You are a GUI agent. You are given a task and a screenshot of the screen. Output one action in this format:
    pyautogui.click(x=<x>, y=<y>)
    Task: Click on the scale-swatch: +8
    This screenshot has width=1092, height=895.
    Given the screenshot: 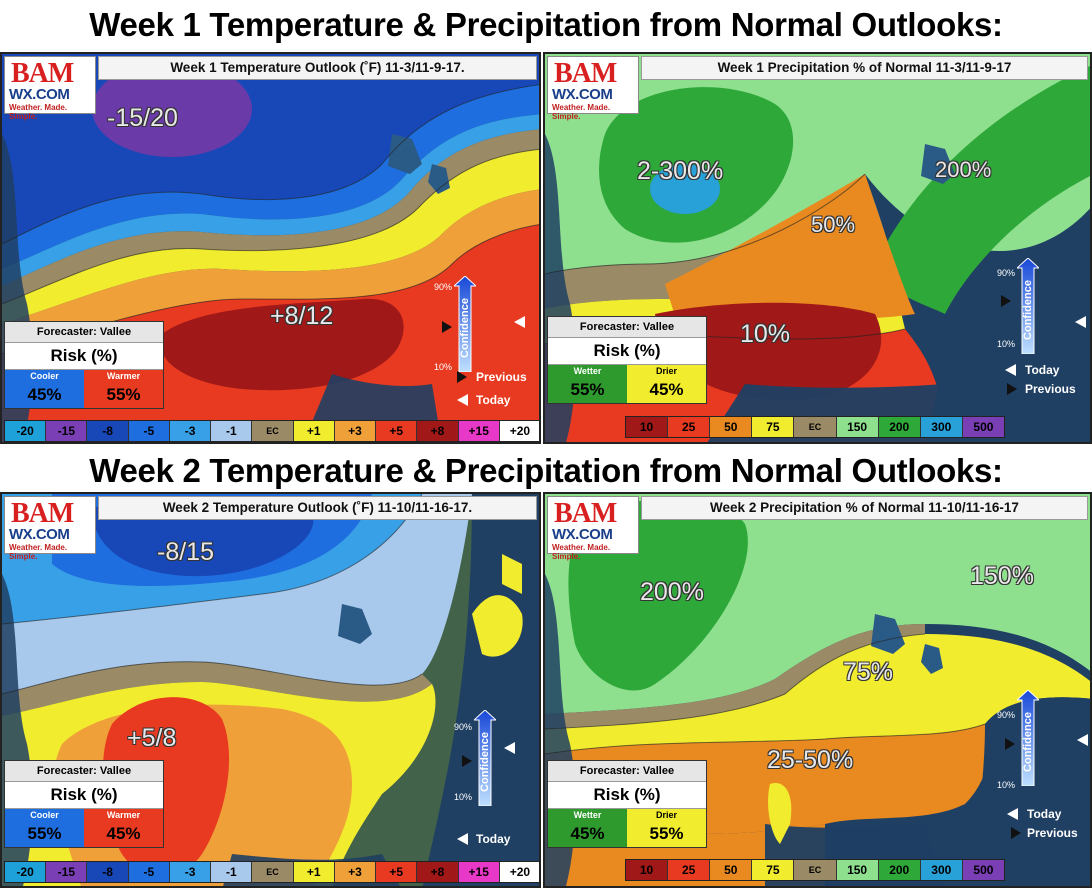 What is the action you would take?
    pyautogui.click(x=438, y=431)
    